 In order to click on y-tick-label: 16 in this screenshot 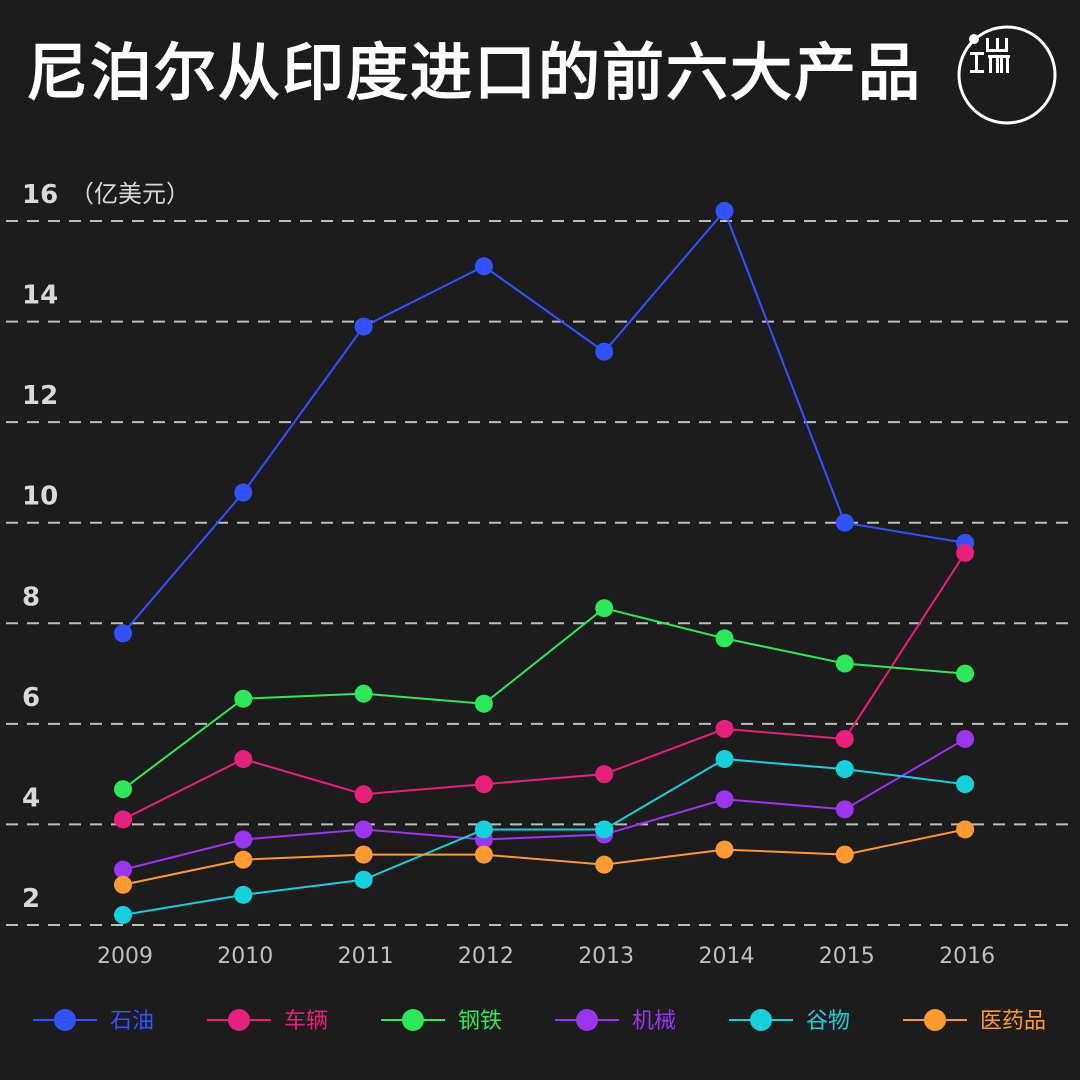, I will do `click(40, 195)`.